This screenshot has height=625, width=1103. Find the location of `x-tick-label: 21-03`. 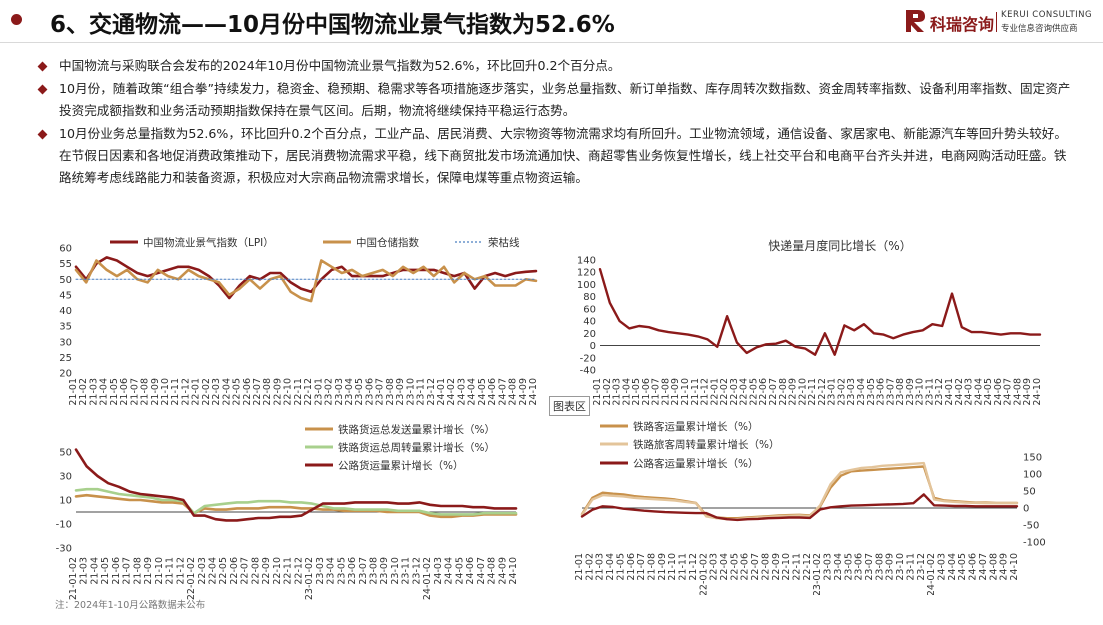

x-tick-label: 21-03 is located at coordinates (84, 571).